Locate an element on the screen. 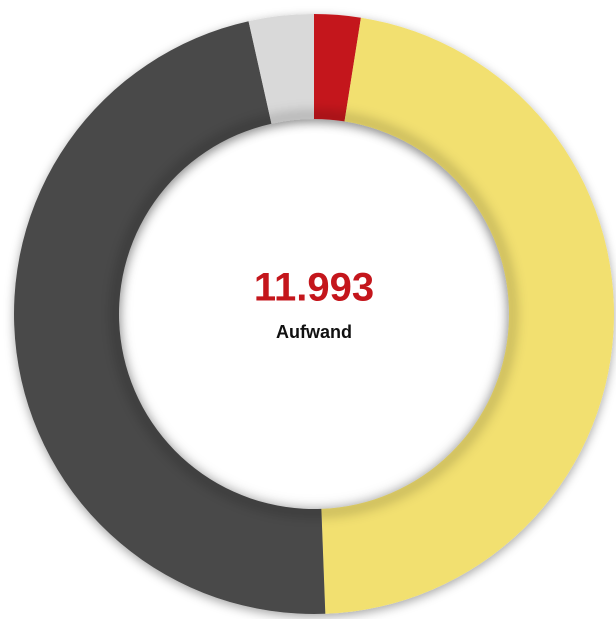 The width and height of the screenshot is (616, 619). center-value: 11.993 is located at coordinates (314, 288).